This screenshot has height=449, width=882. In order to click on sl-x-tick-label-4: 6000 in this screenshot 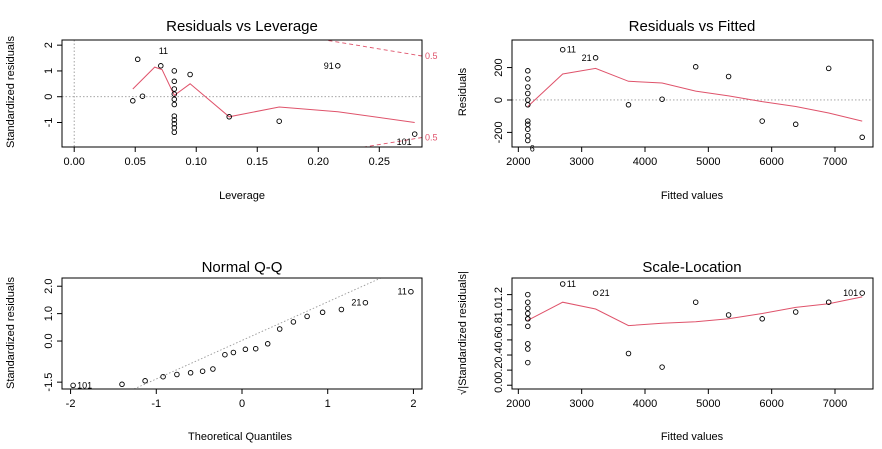, I will do `click(771, 404)`.